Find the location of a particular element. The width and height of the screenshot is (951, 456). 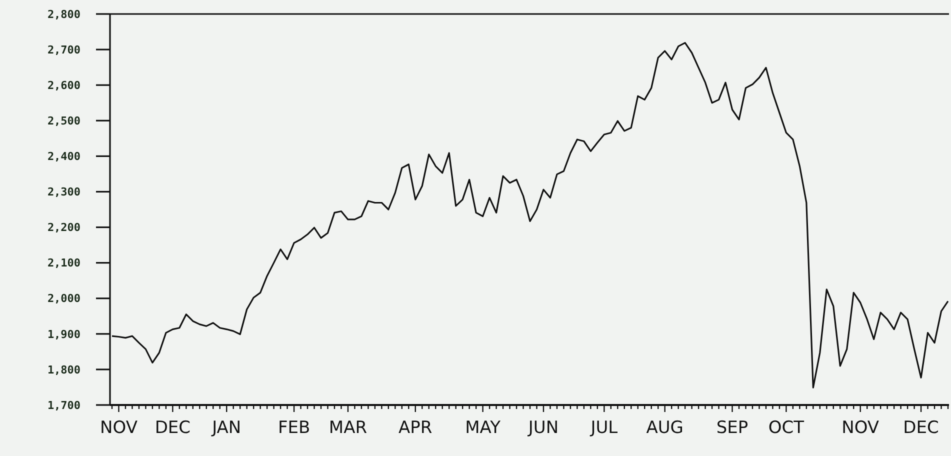

y-tick-label: 2,500 is located at coordinates (64, 121).